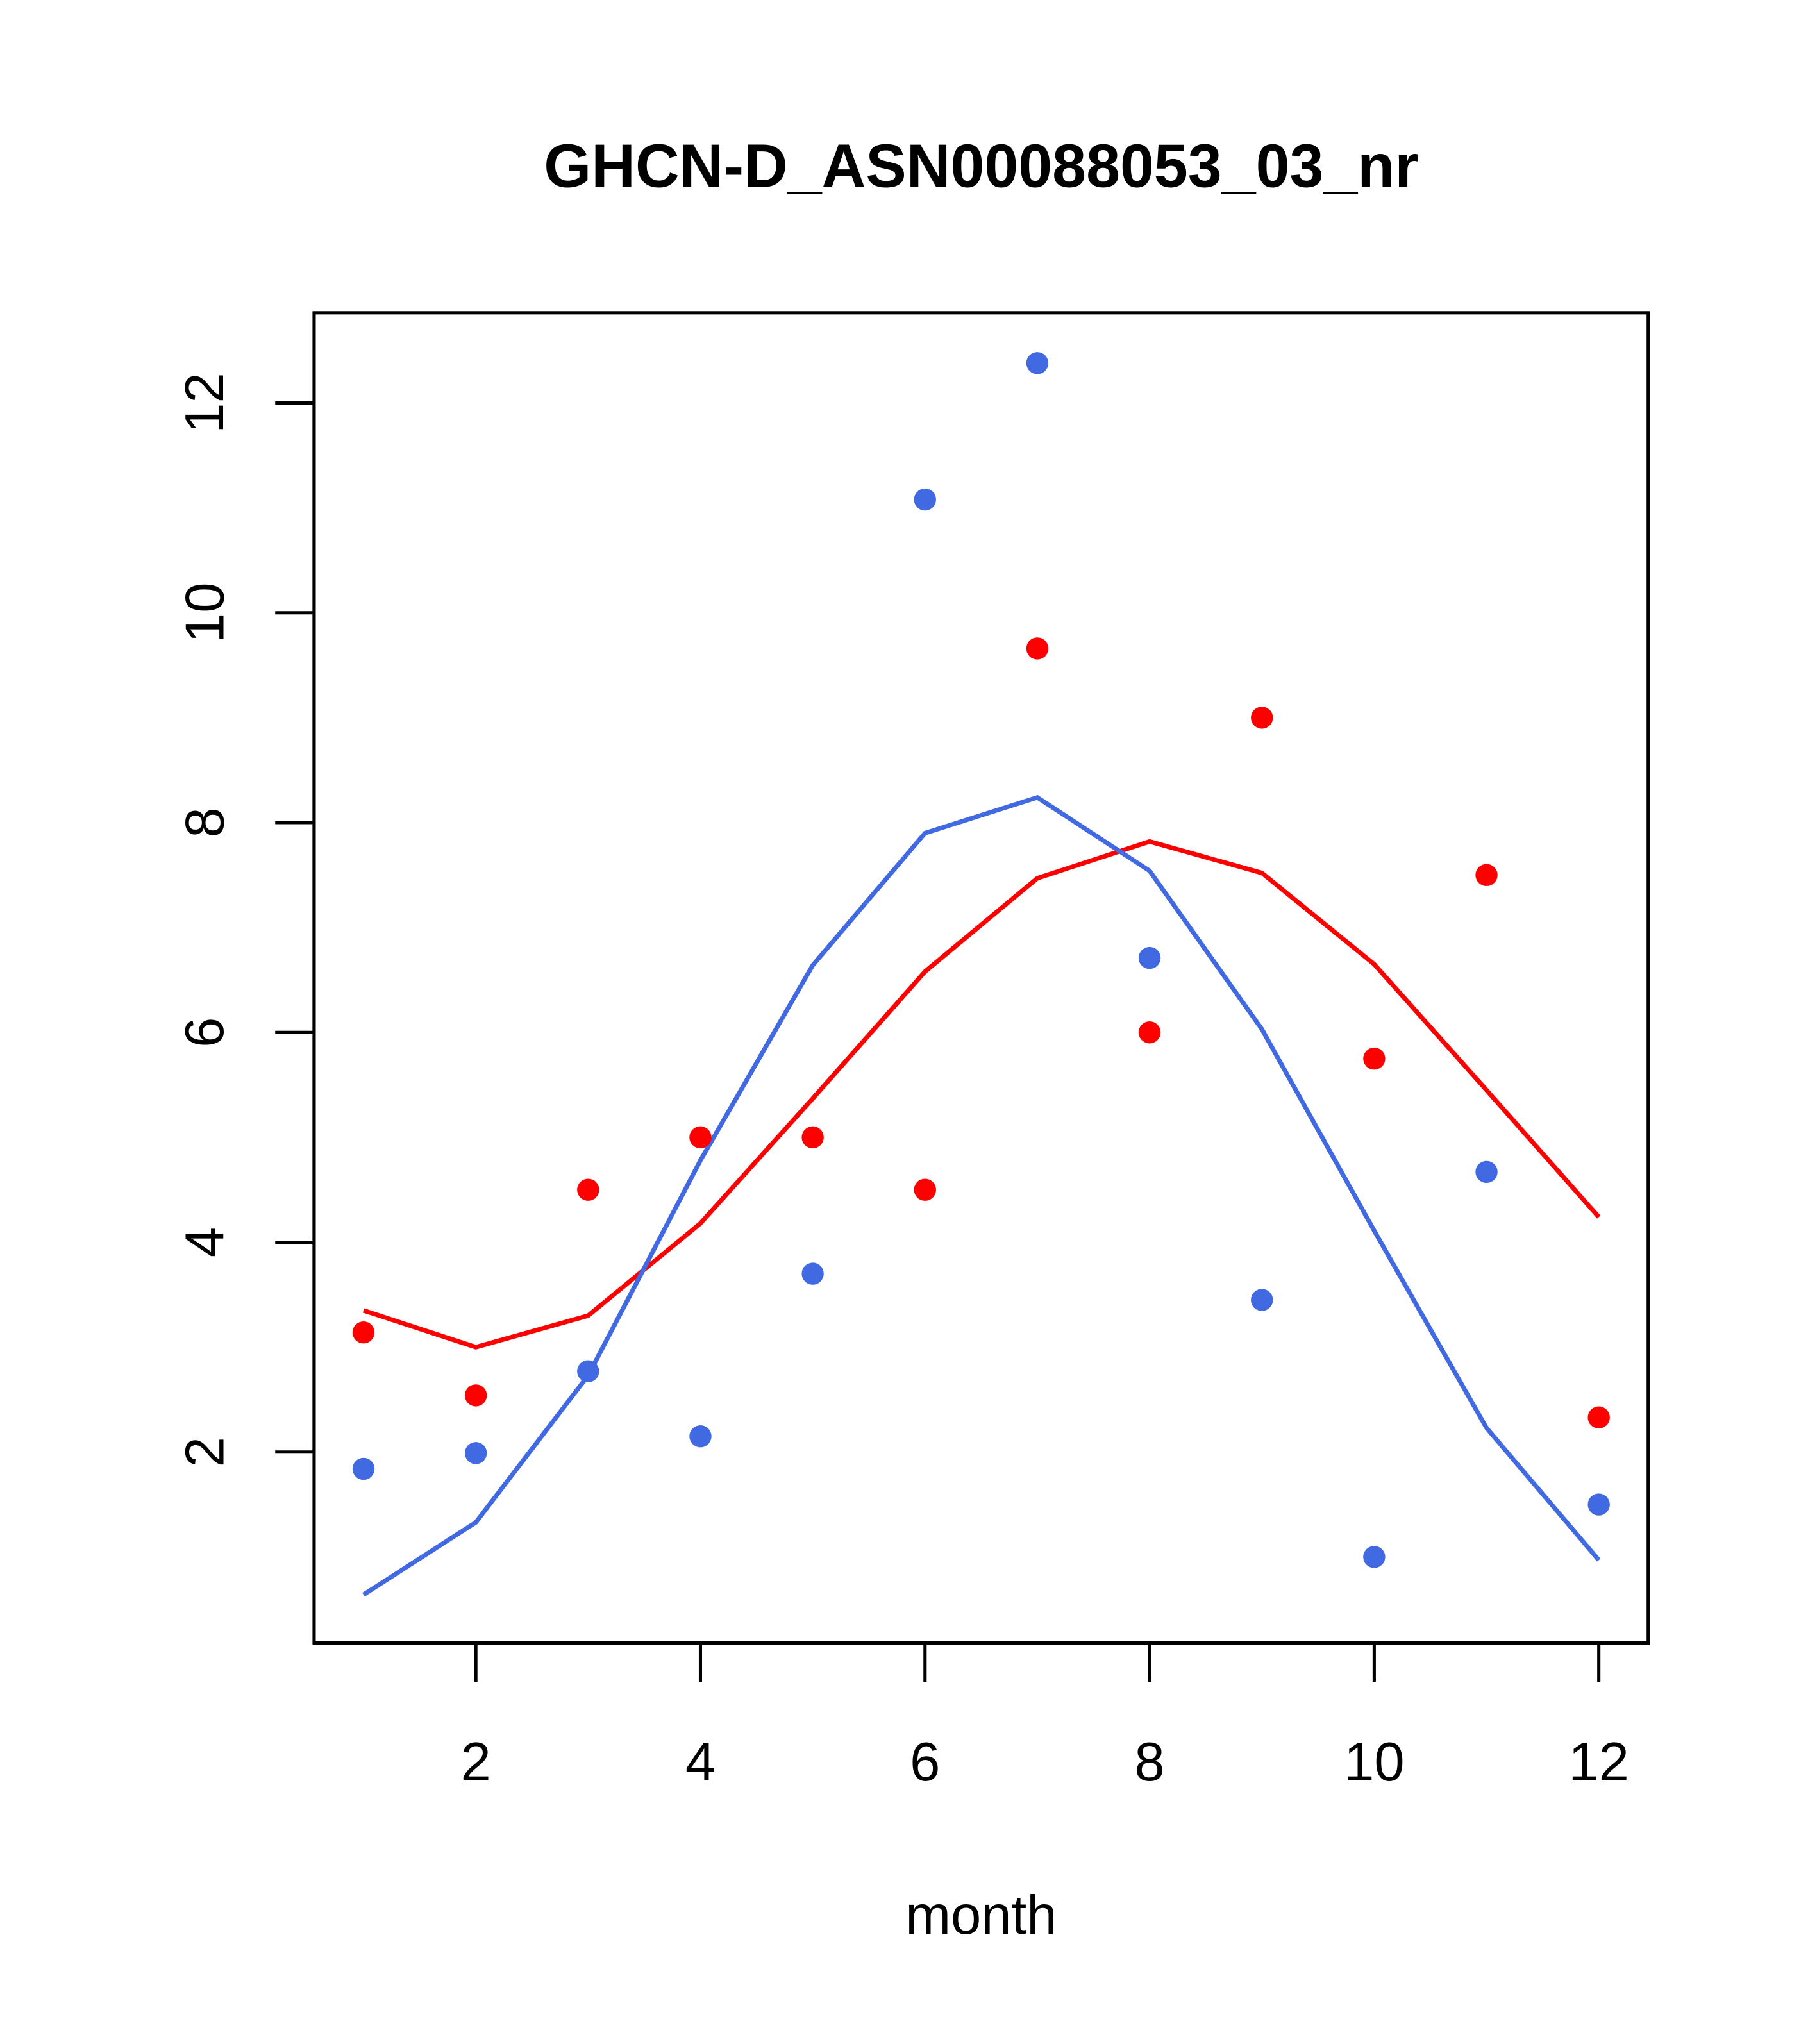  What do you see at coordinates (204, 1242) in the screenshot?
I see `y-tick-label: 4` at bounding box center [204, 1242].